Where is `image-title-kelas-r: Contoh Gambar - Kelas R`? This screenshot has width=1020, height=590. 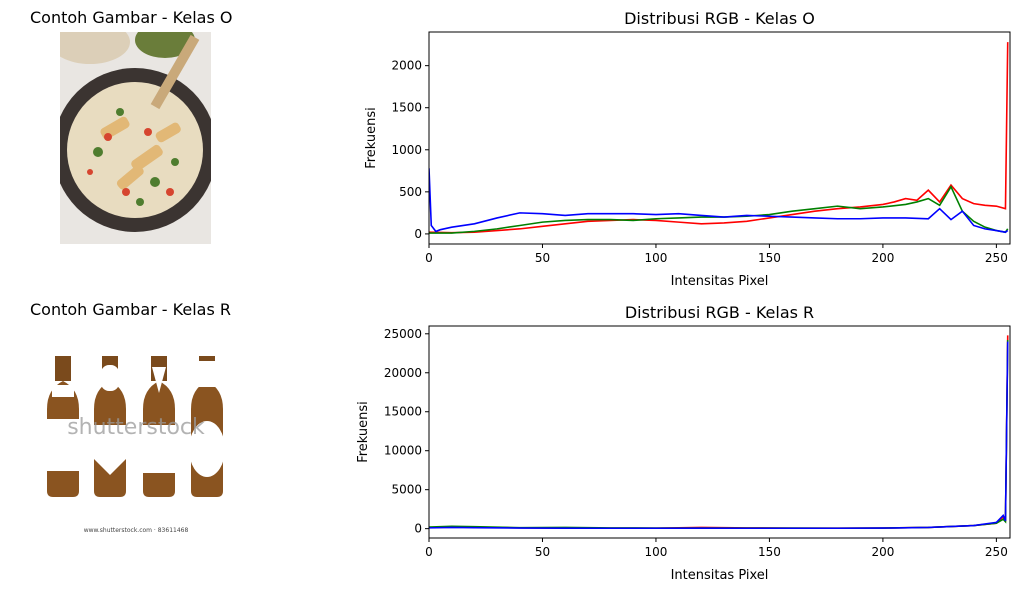 image-title-kelas-r: Contoh Gambar - Kelas R is located at coordinates (130, 309).